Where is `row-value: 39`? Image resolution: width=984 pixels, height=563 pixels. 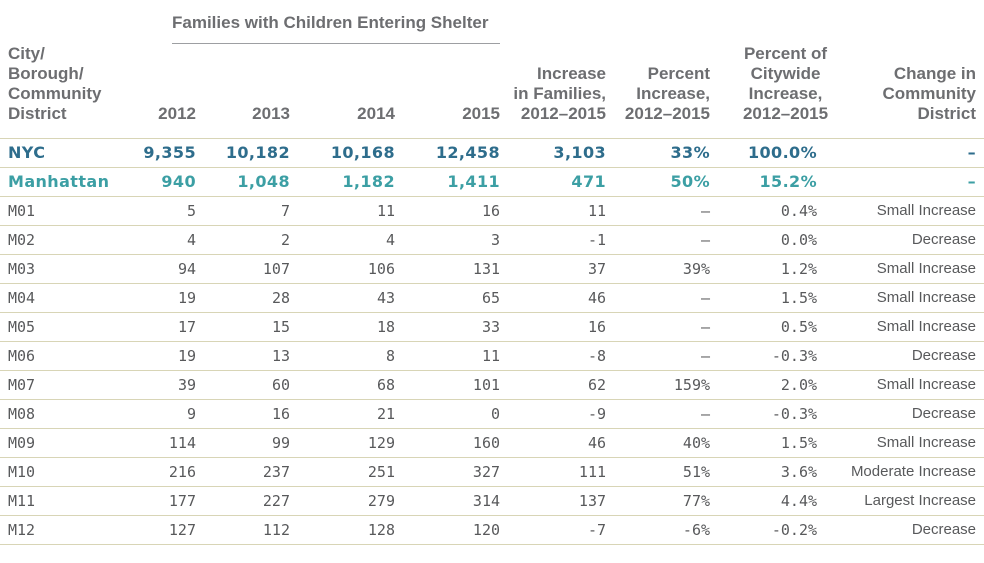
row-value: 39 is located at coordinates (153, 384).